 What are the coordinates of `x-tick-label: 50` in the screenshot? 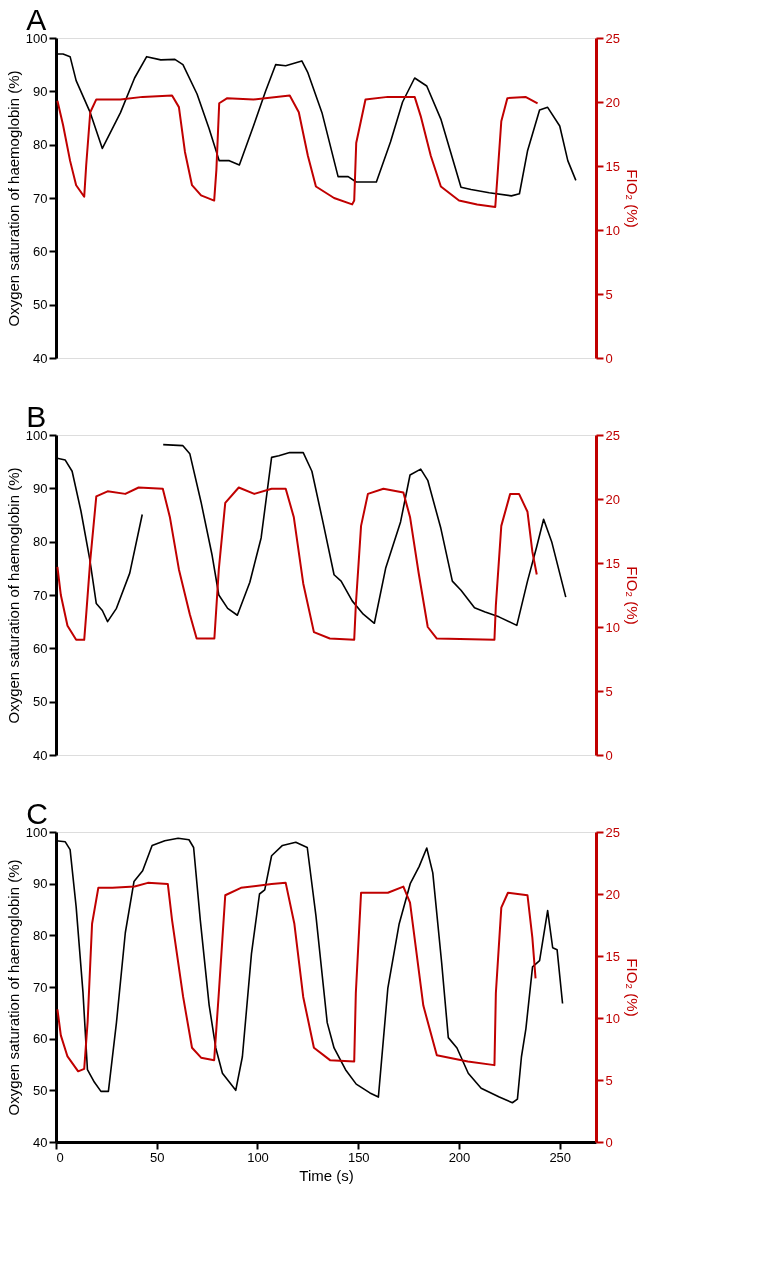 It's located at (157, 1157).